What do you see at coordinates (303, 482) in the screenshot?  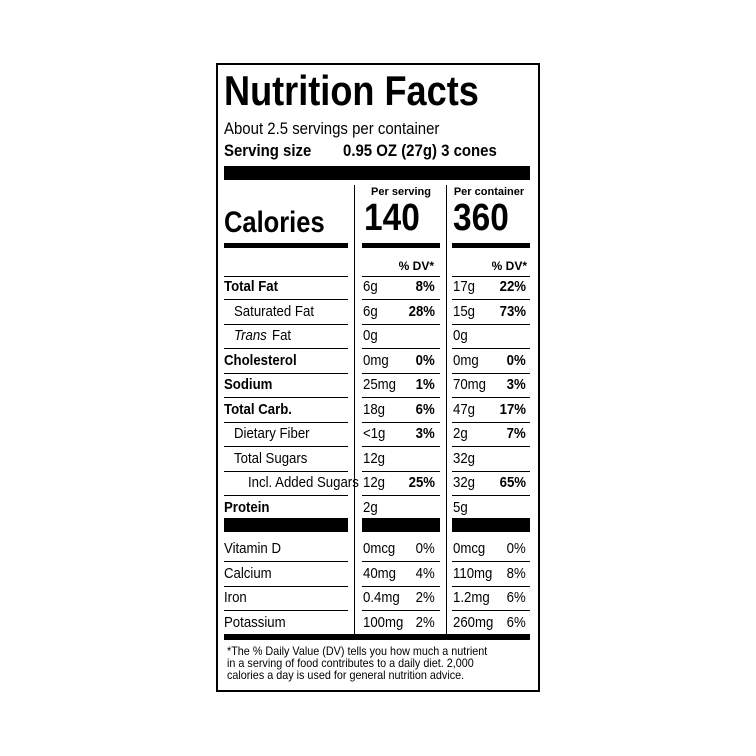 I see `nutrient-name: Incl. Added Sugars` at bounding box center [303, 482].